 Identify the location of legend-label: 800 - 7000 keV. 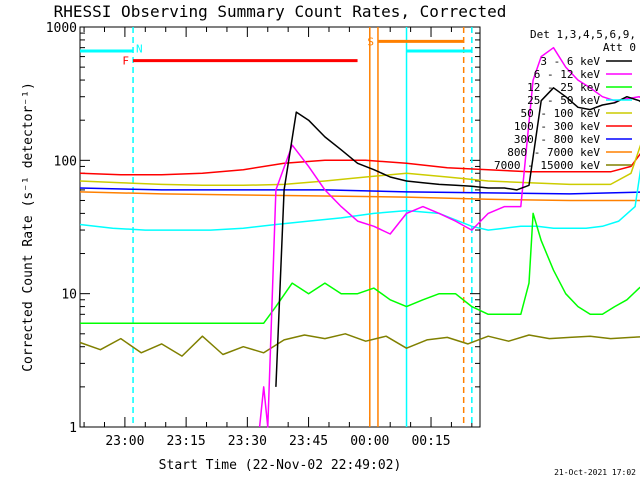
(553, 152).